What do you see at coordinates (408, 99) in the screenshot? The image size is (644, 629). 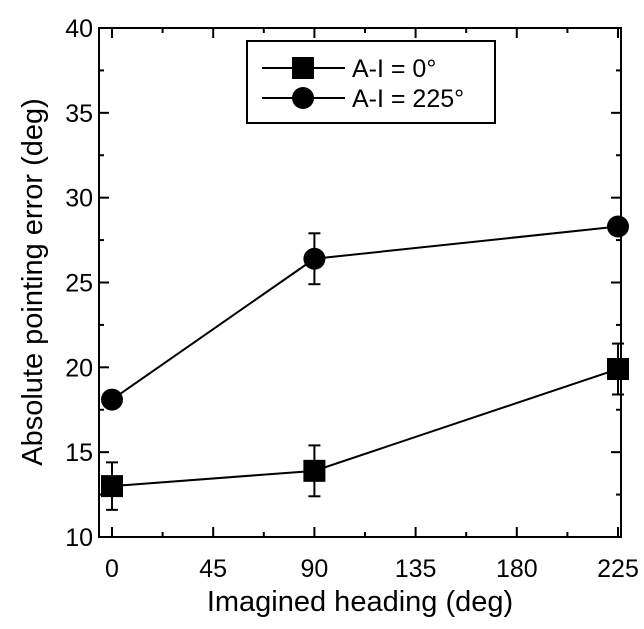 I see `legend-label-series-2: A-I = 225°` at bounding box center [408, 99].